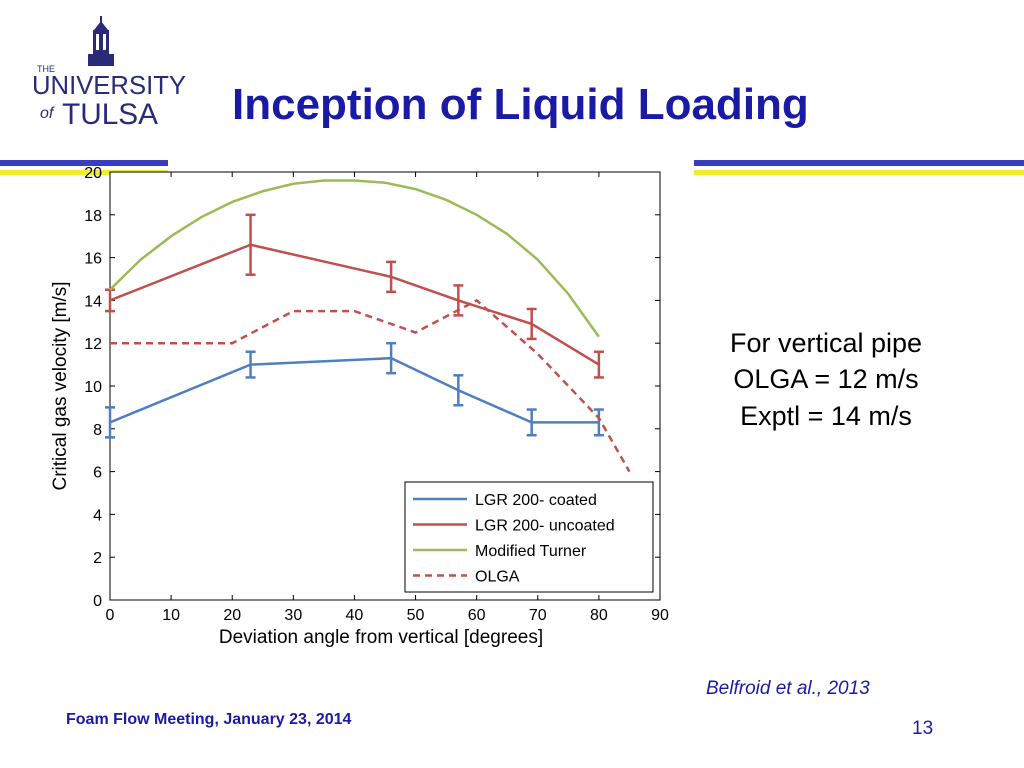  Describe the element at coordinates (355, 615) in the screenshot. I see `x-tick-label: 40` at that location.